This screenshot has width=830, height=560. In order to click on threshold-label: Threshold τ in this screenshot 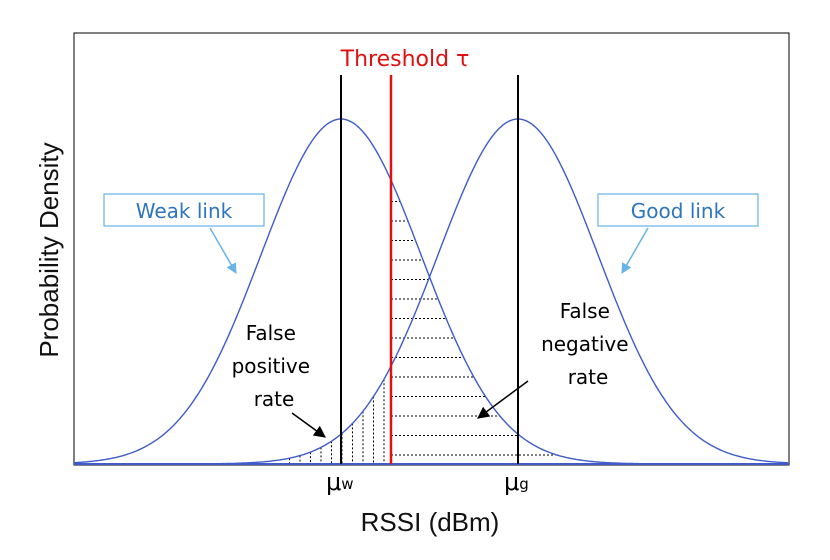, I will do `click(405, 59)`.